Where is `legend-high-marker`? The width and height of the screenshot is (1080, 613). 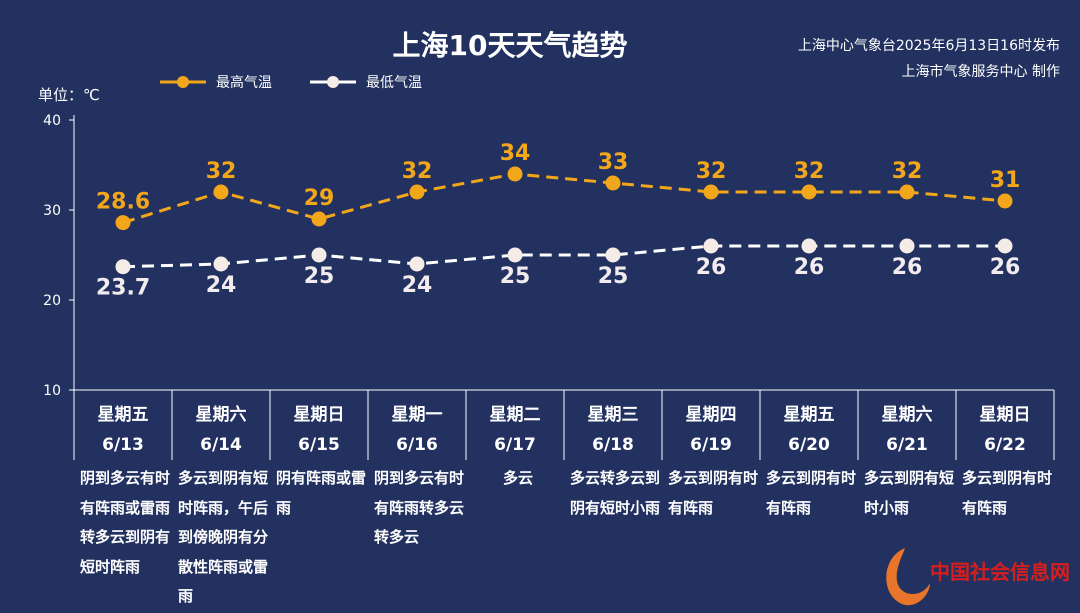 legend-high-marker is located at coordinates (183, 82).